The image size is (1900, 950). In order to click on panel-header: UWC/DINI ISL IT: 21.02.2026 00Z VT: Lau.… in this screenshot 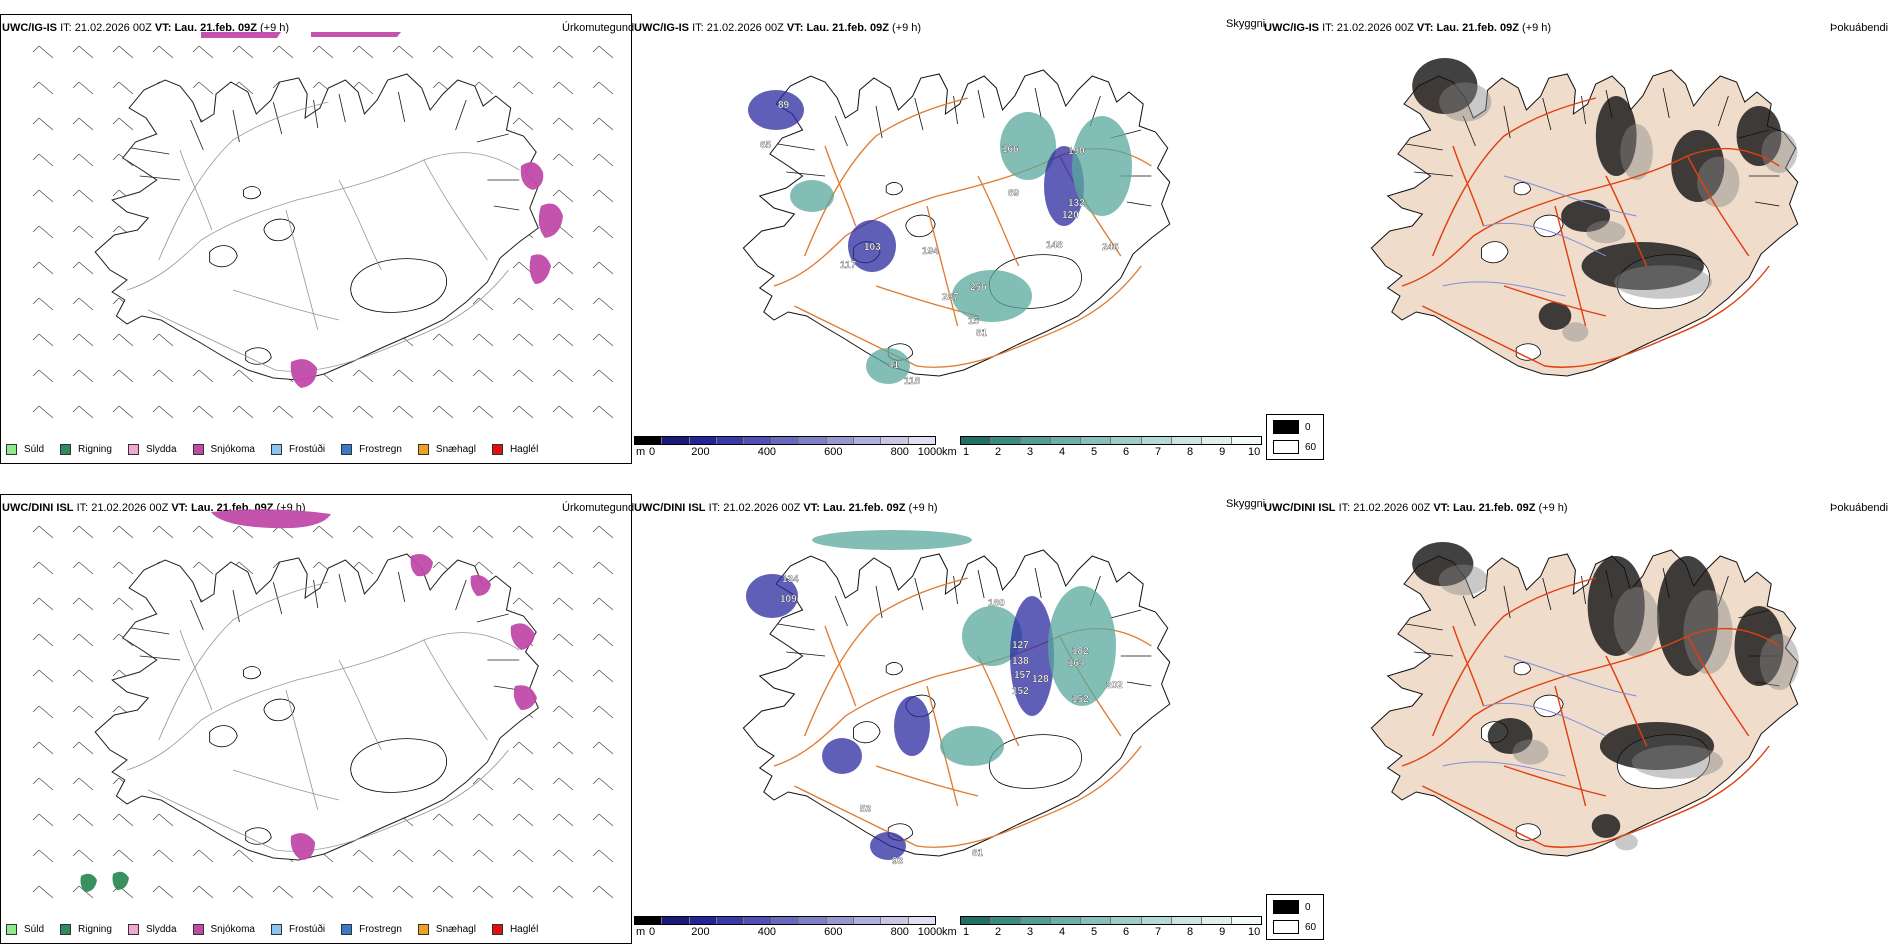, I will do `click(1416, 508)`.